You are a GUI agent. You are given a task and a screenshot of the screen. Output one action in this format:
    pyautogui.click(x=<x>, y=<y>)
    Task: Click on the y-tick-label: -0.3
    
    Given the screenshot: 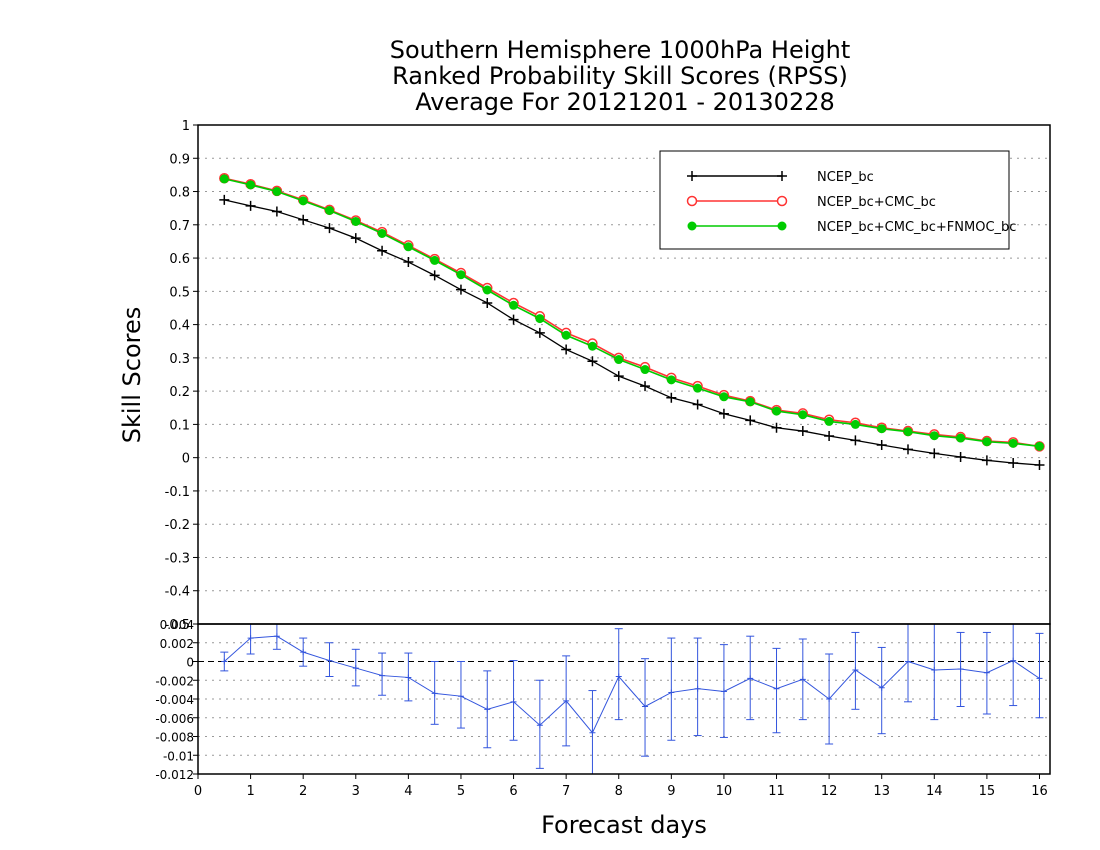 What is the action you would take?
    pyautogui.click(x=177, y=558)
    